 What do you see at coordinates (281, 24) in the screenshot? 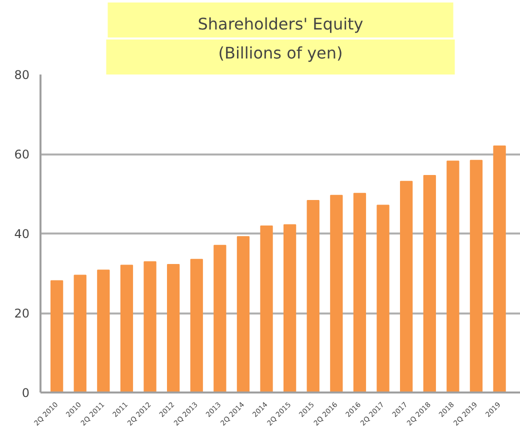
I see `chart-title: Shareholders' Equity` at bounding box center [281, 24].